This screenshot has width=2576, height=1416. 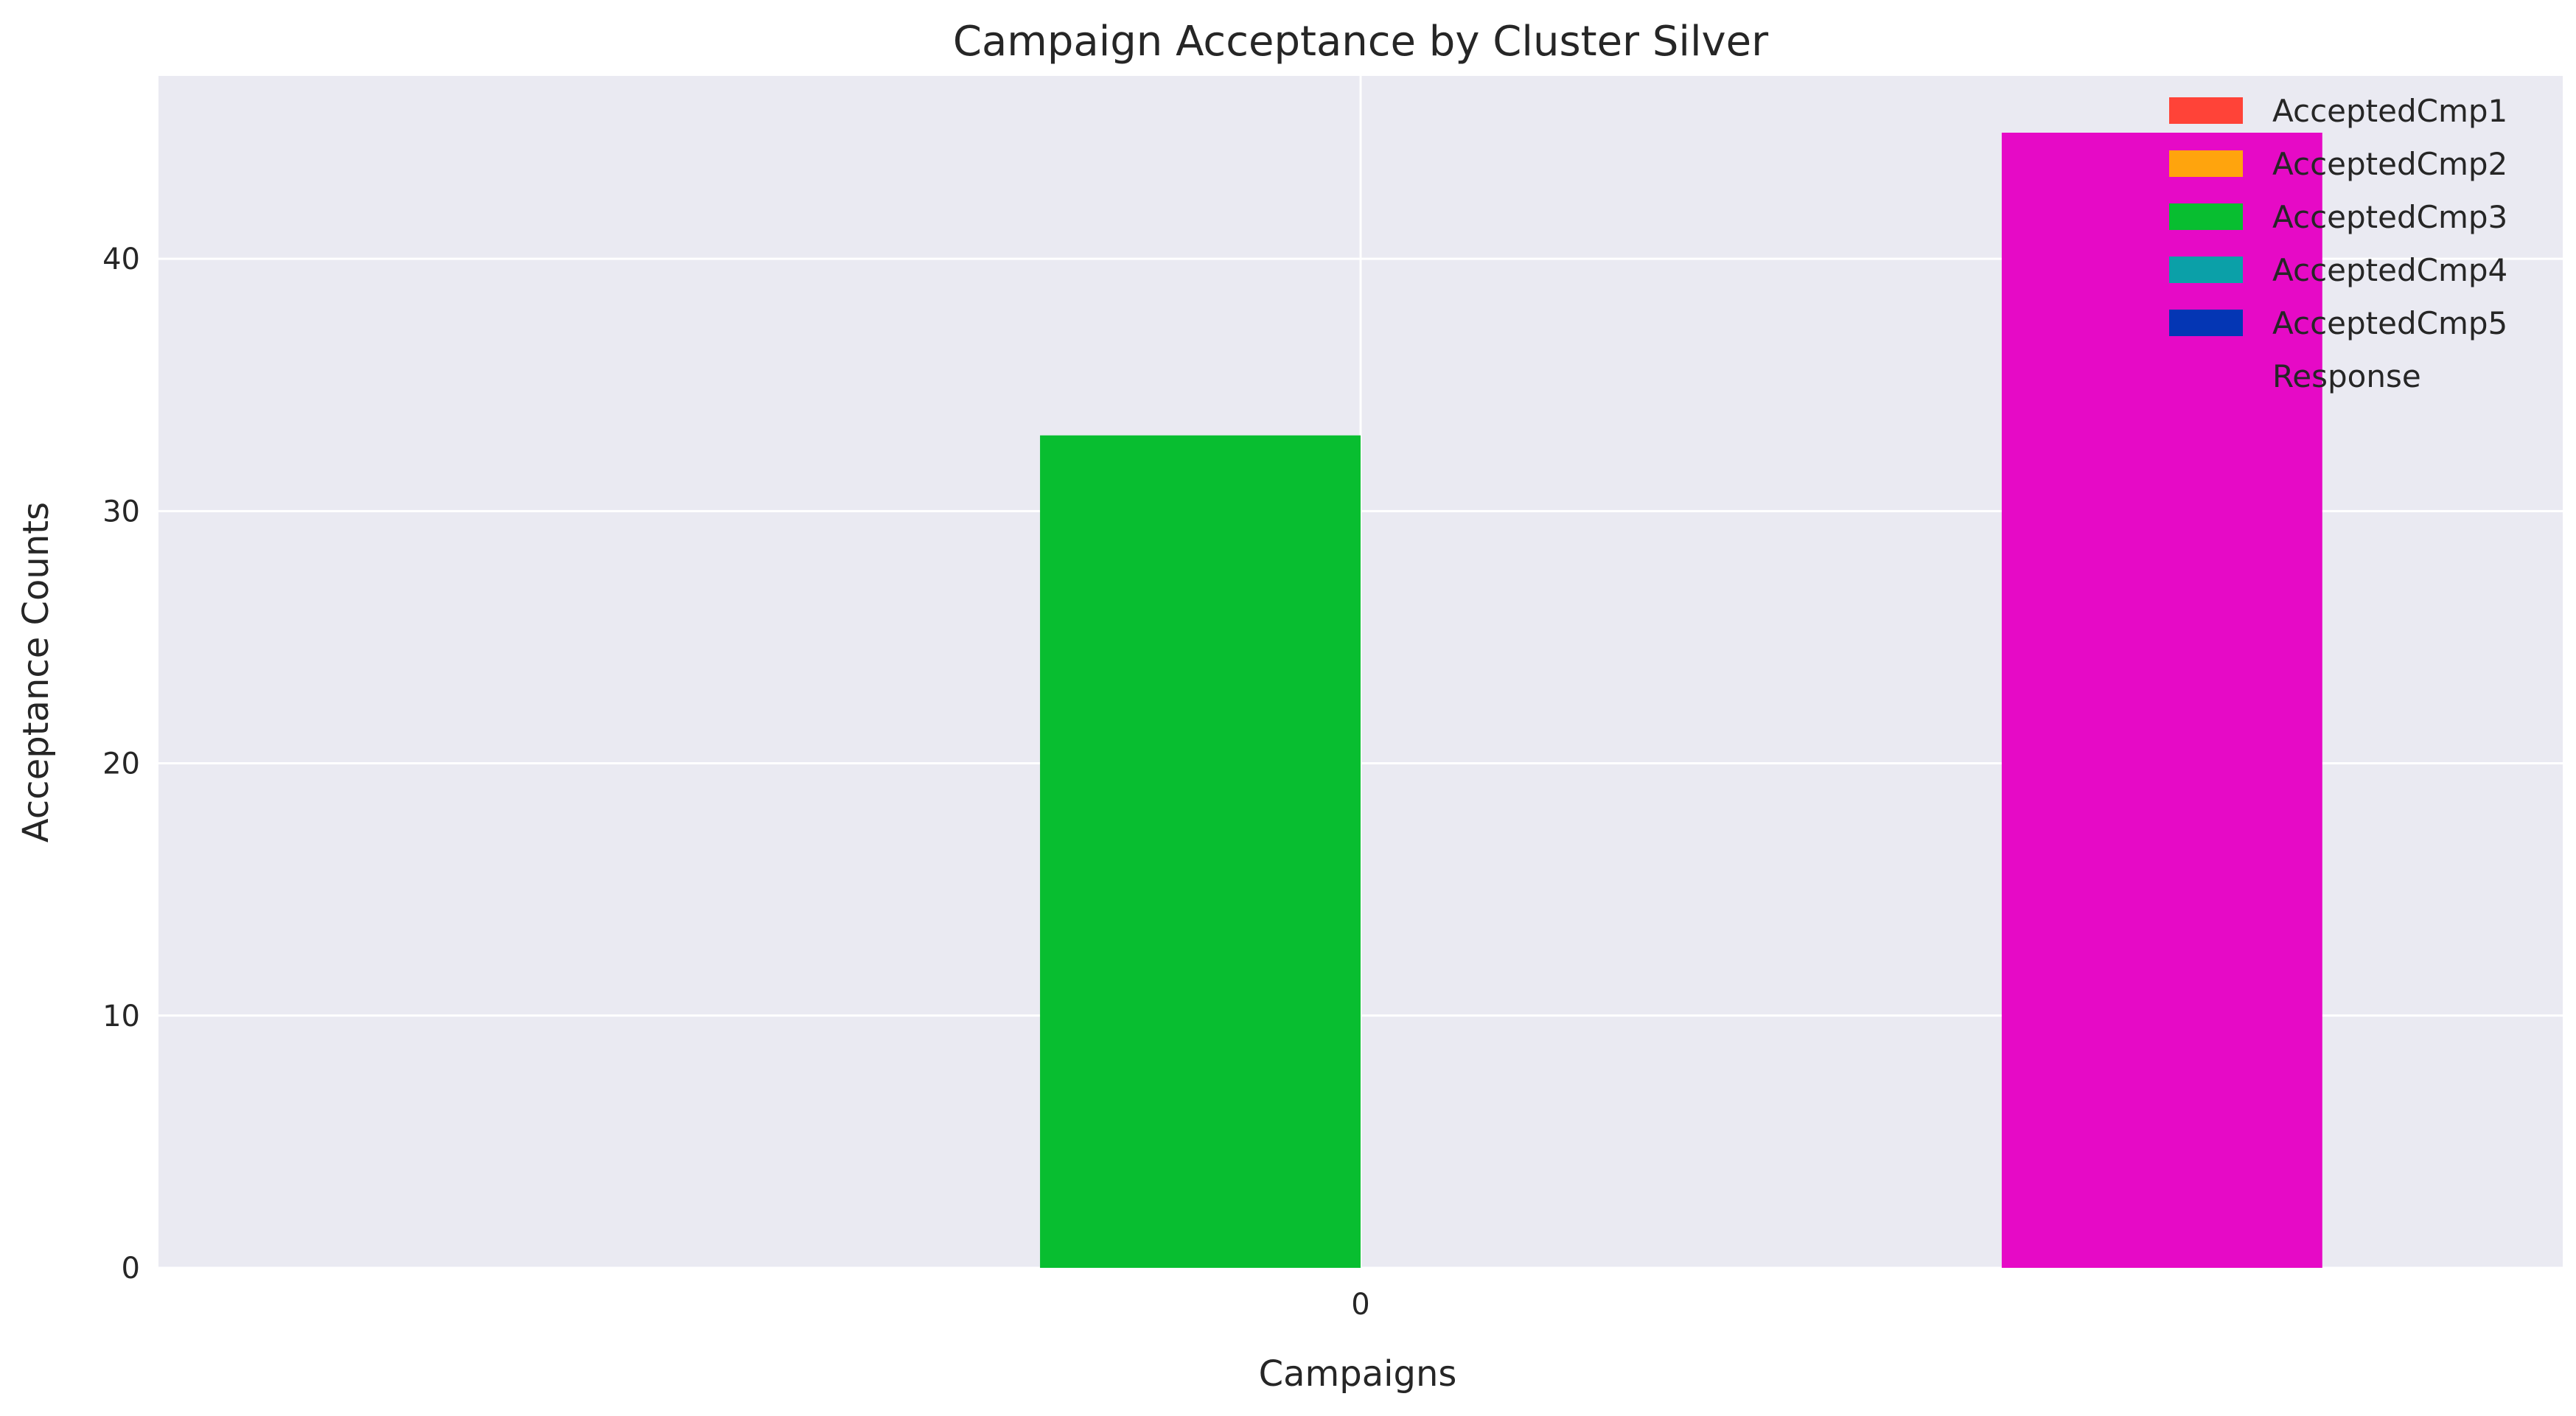 I want to click on y-tick-label: 20, so click(x=121, y=764).